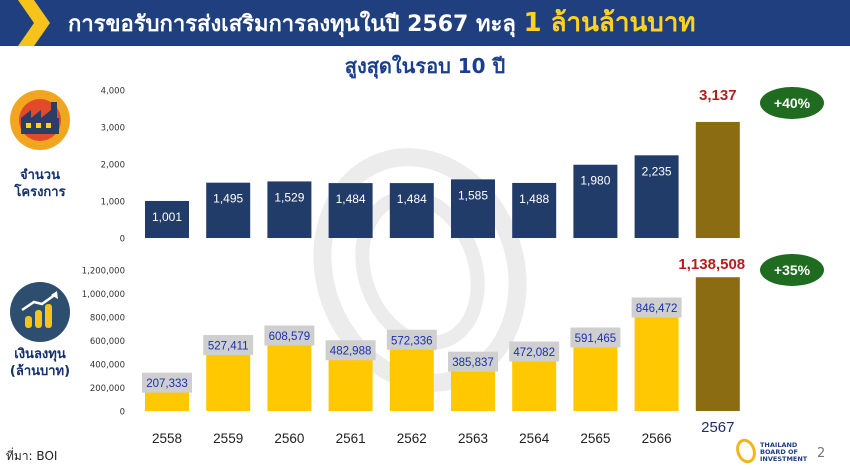 The height and width of the screenshot is (470, 850). Describe the element at coordinates (113, 203) in the screenshot. I see `top-y-tick-label: 1,000` at that location.